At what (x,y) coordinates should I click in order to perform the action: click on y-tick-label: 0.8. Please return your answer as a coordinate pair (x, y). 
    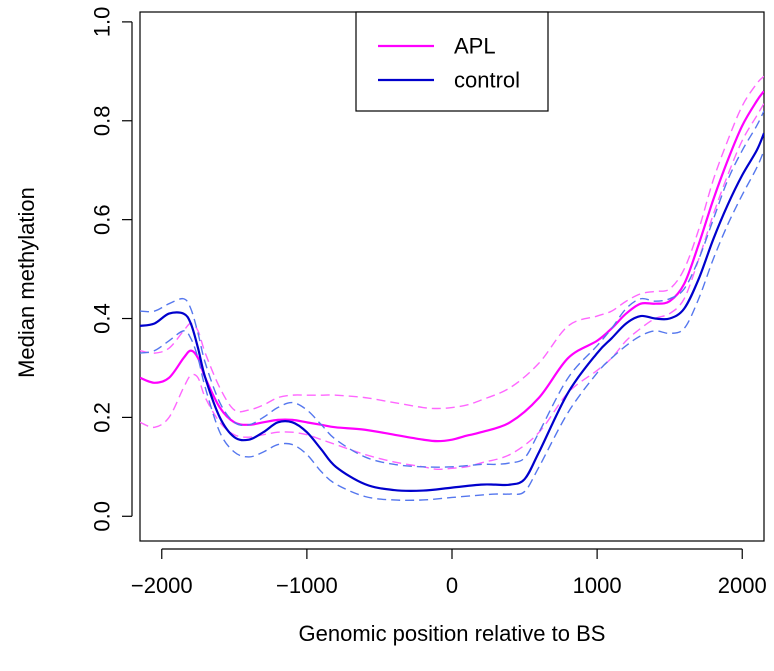
    Looking at the image, I should click on (102, 120).